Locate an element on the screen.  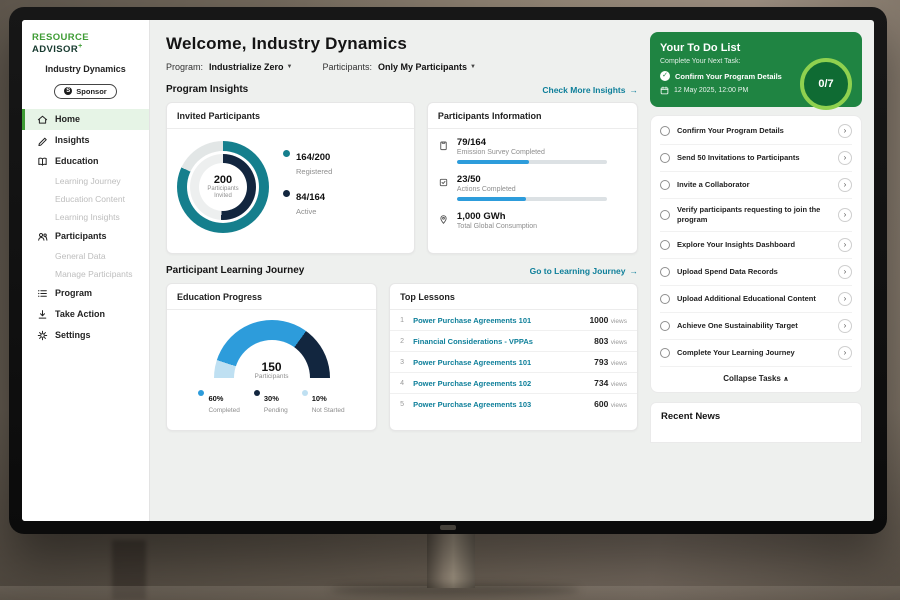
sidebar-item-learning-insights: Learning Insights is located at coordinates (85, 217).